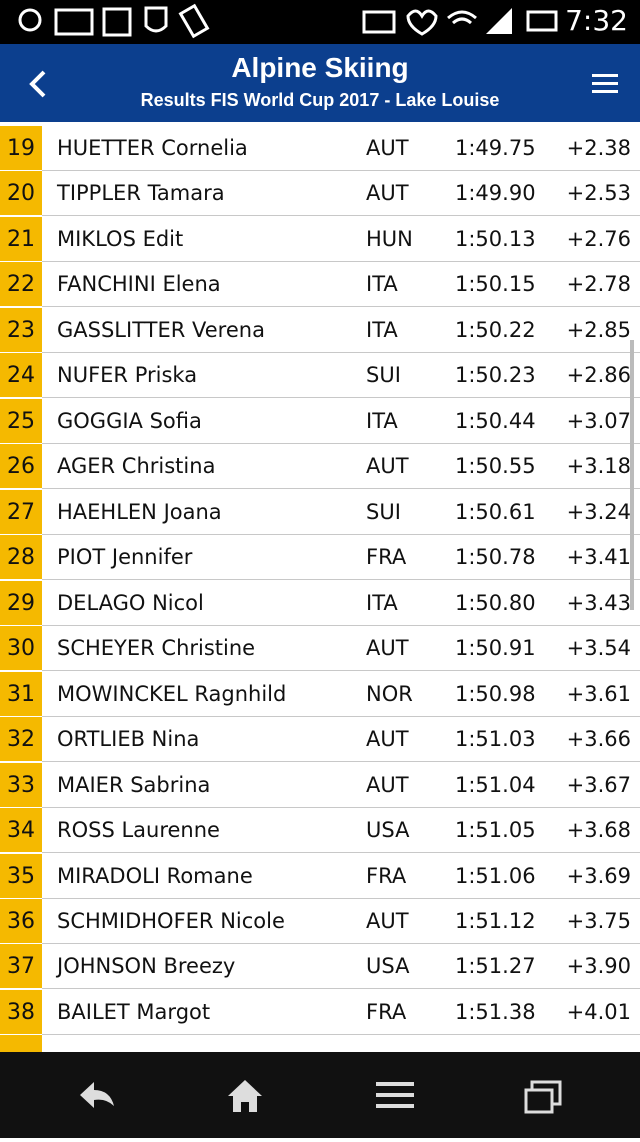  I want to click on result-row: 25 GOGGIA Sofia ITA 1:50.44 +3.07, so click(320, 421).